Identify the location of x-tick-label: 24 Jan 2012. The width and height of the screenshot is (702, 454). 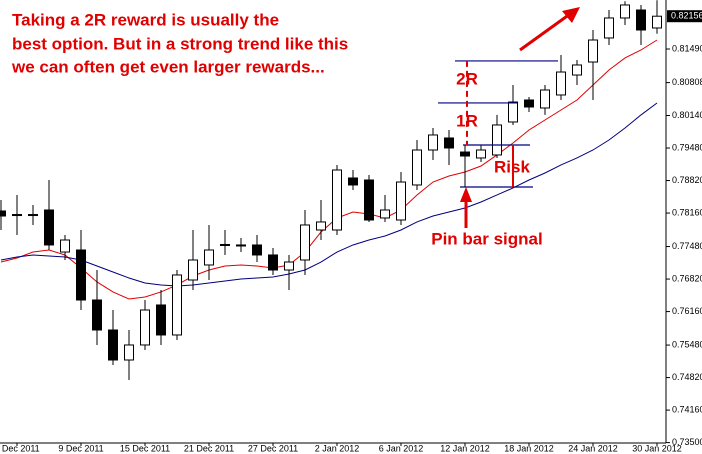
(593, 448).